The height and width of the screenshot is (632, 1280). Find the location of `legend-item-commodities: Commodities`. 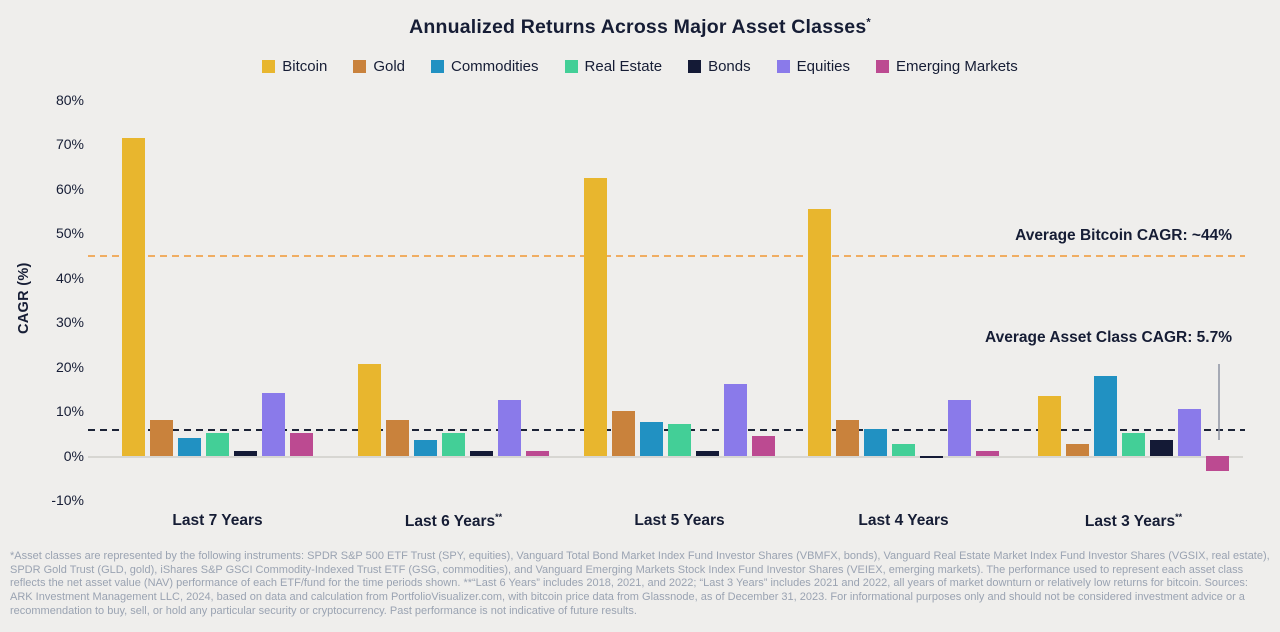

legend-item-commodities: Commodities is located at coordinates (485, 66).